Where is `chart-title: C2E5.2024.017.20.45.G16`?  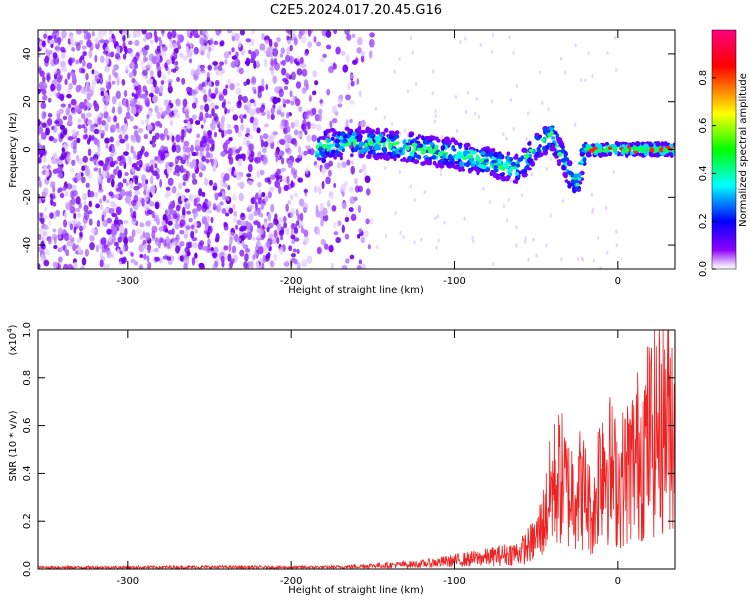
chart-title: C2E5.2024.017.20.45.G16 is located at coordinates (356, 10).